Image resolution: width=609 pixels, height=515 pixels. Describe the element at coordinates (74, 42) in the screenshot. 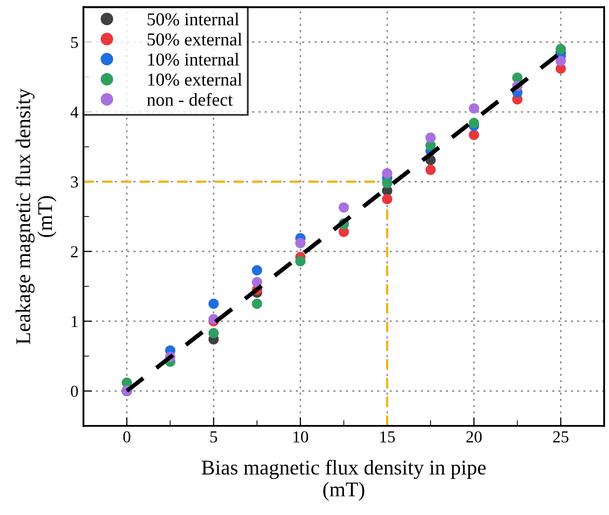

I see `y-tick-label: 5` at that location.